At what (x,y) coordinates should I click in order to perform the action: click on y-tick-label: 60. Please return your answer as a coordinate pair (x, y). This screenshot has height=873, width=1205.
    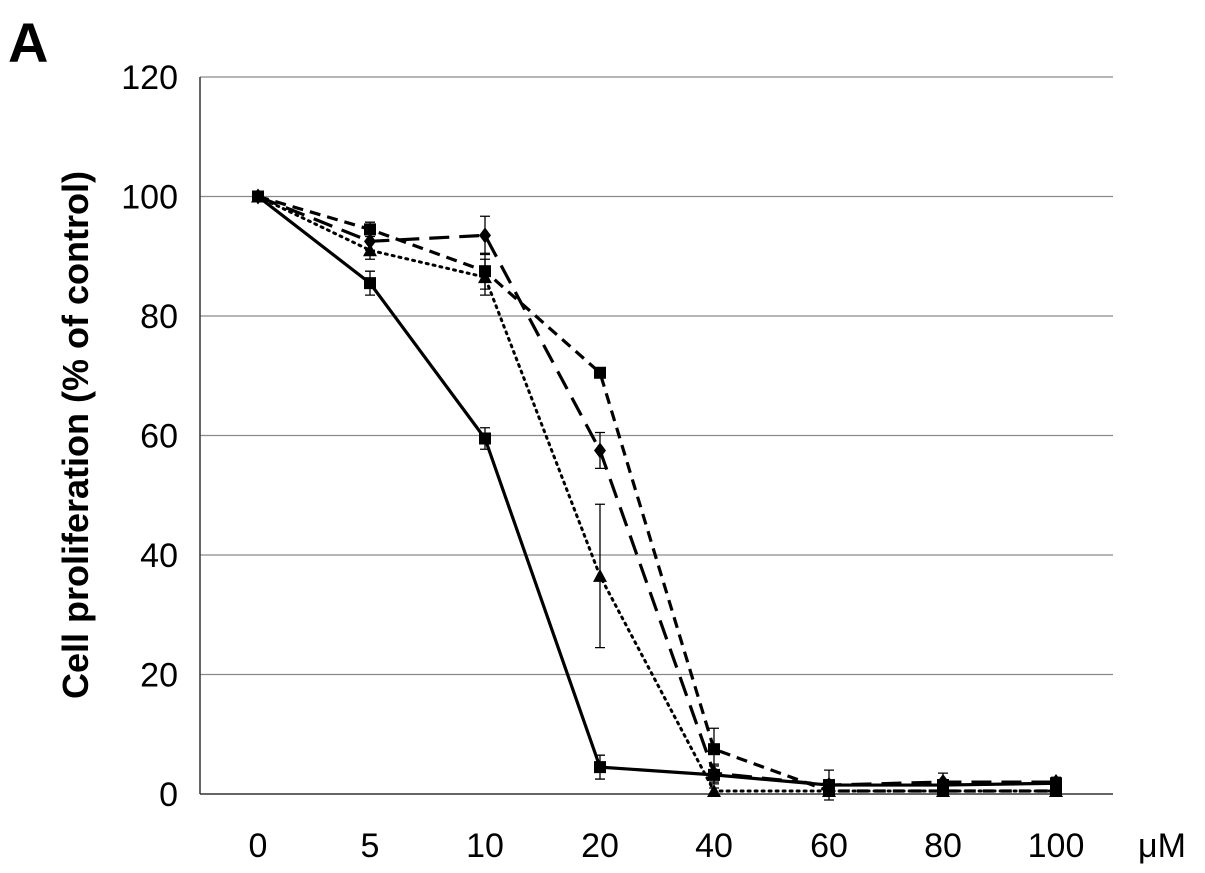
    Looking at the image, I should click on (159, 437).